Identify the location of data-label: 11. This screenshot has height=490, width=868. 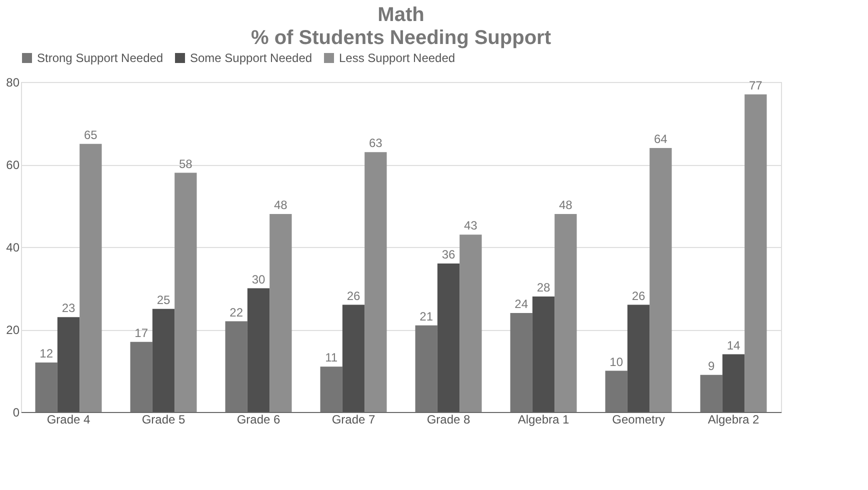
(331, 357).